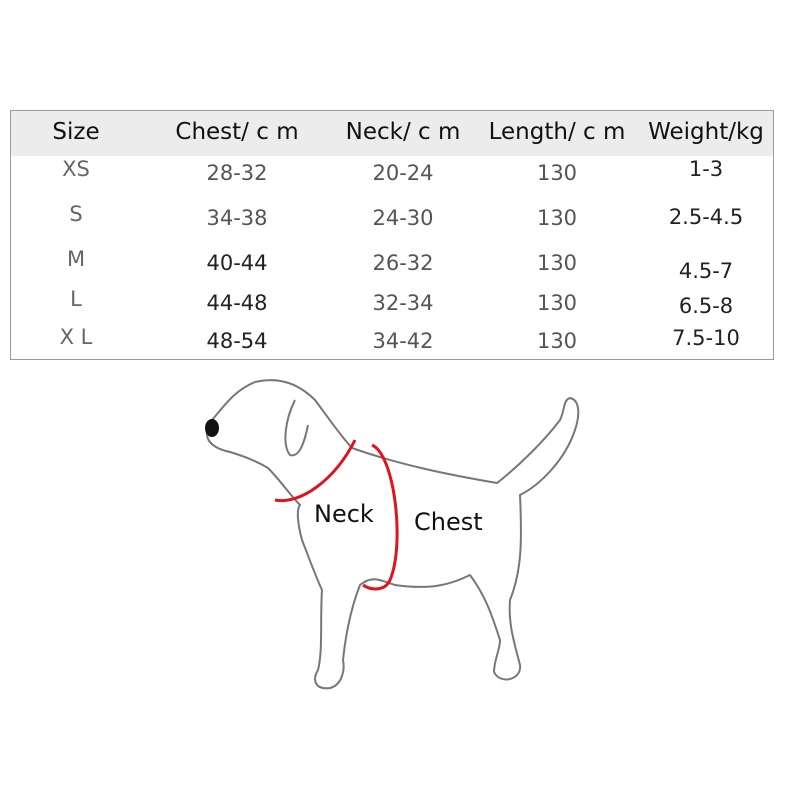 This screenshot has width=787, height=787. Describe the element at coordinates (403, 341) in the screenshot. I see `table-cell: 34-42` at that location.